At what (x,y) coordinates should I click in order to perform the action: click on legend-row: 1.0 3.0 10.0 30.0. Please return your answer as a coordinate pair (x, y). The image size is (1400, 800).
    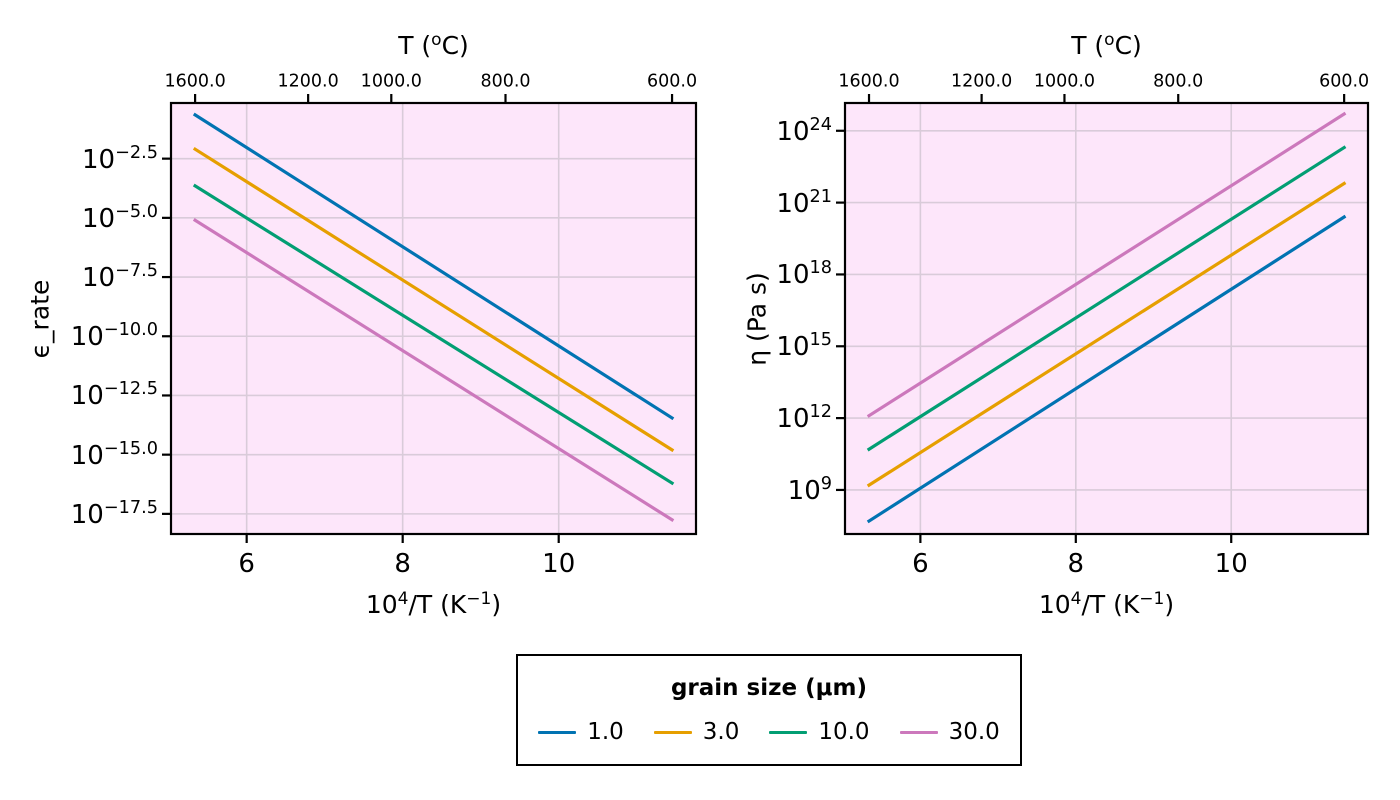
    Looking at the image, I should click on (769, 732).